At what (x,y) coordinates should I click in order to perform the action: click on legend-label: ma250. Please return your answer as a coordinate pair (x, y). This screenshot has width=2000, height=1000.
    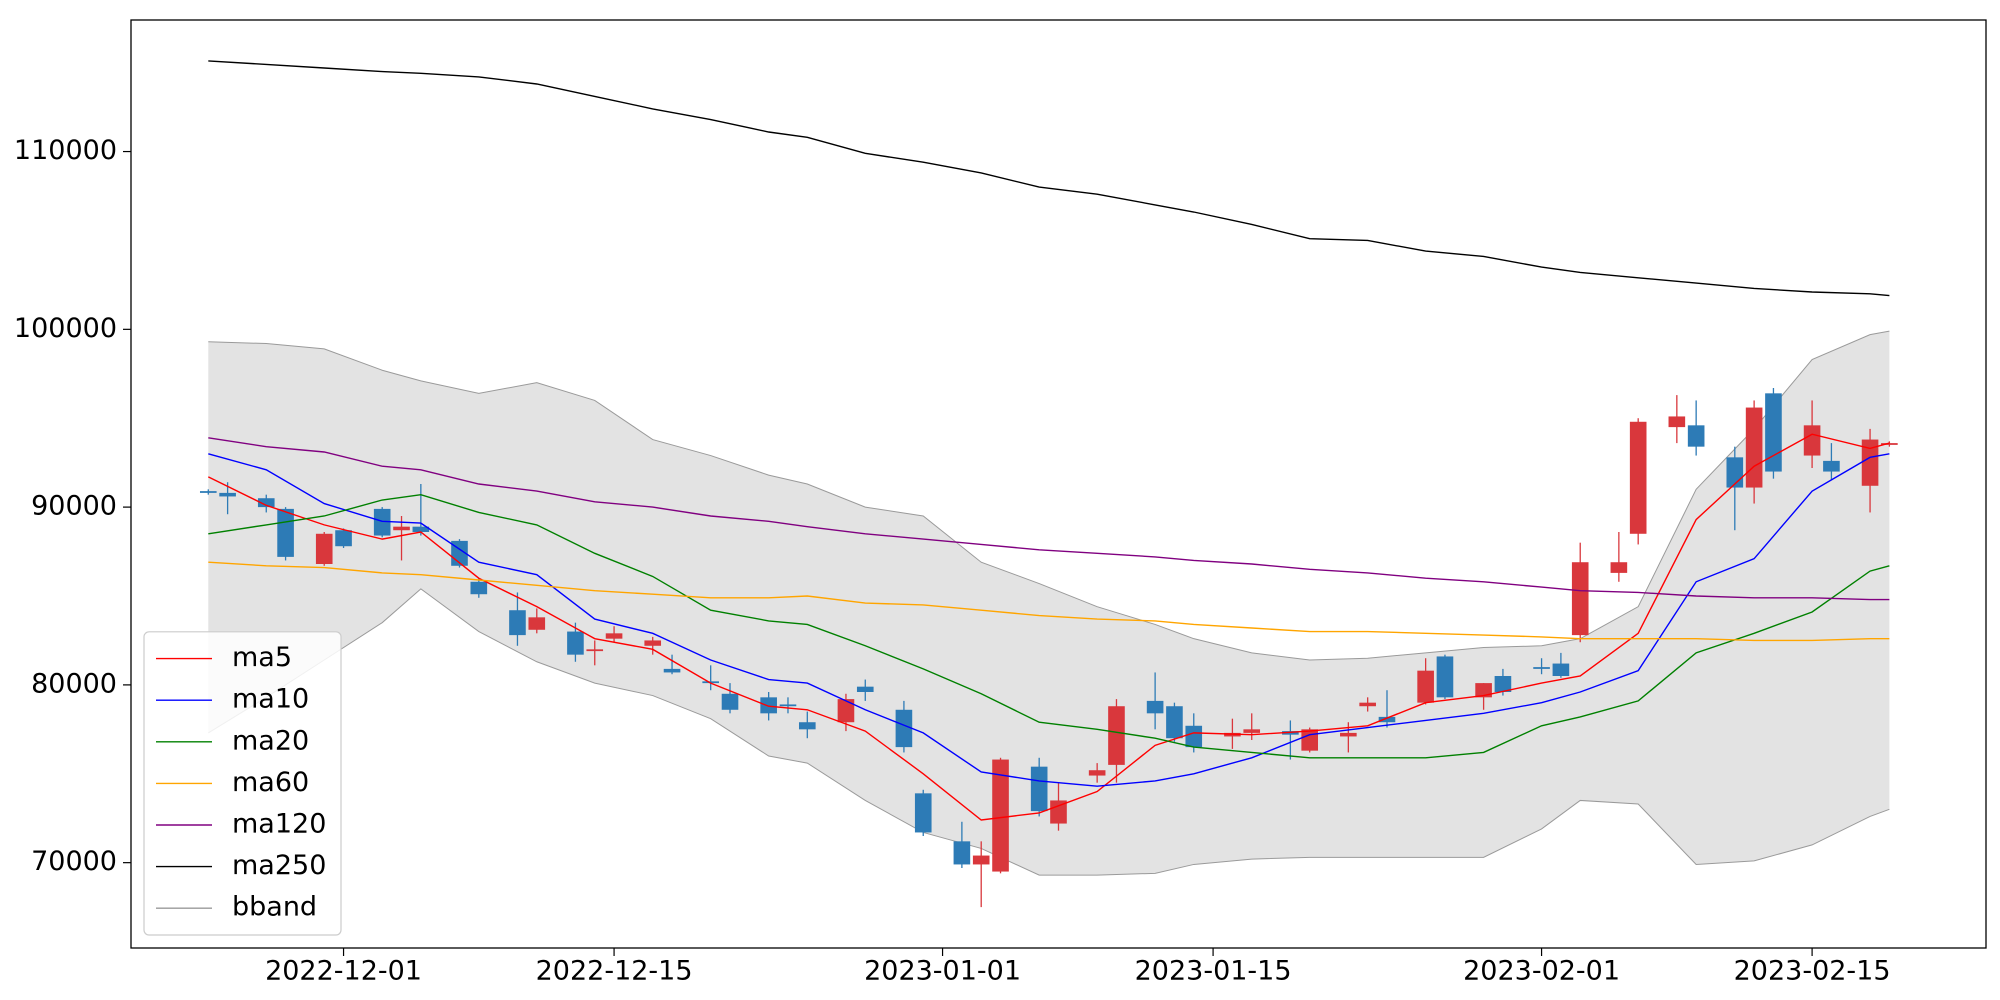
    Looking at the image, I should click on (279, 865).